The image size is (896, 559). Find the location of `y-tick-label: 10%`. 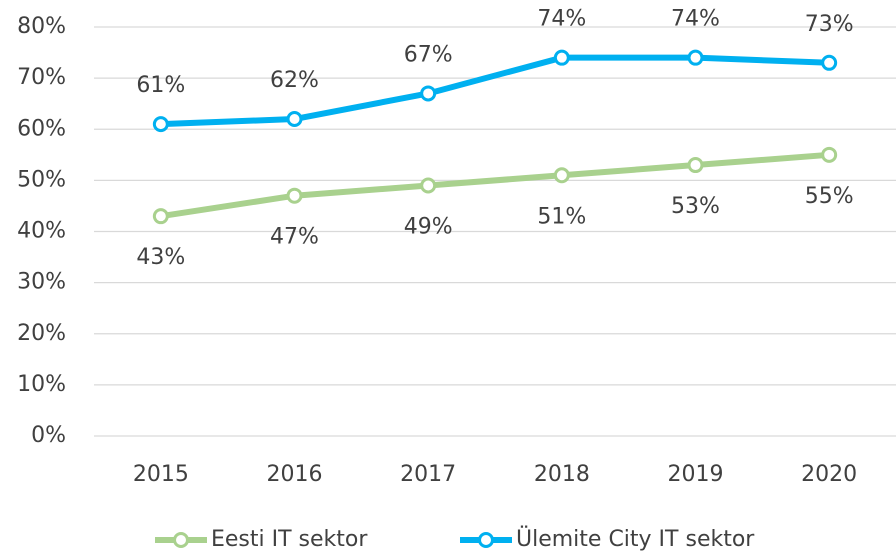

y-tick-label: 10% is located at coordinates (41, 384).